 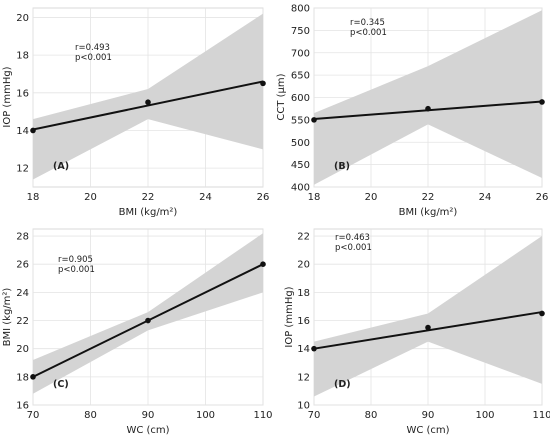 What do you see at coordinates (300, 76) in the screenshot?
I see `y-tick-label: 650` at bounding box center [300, 76].